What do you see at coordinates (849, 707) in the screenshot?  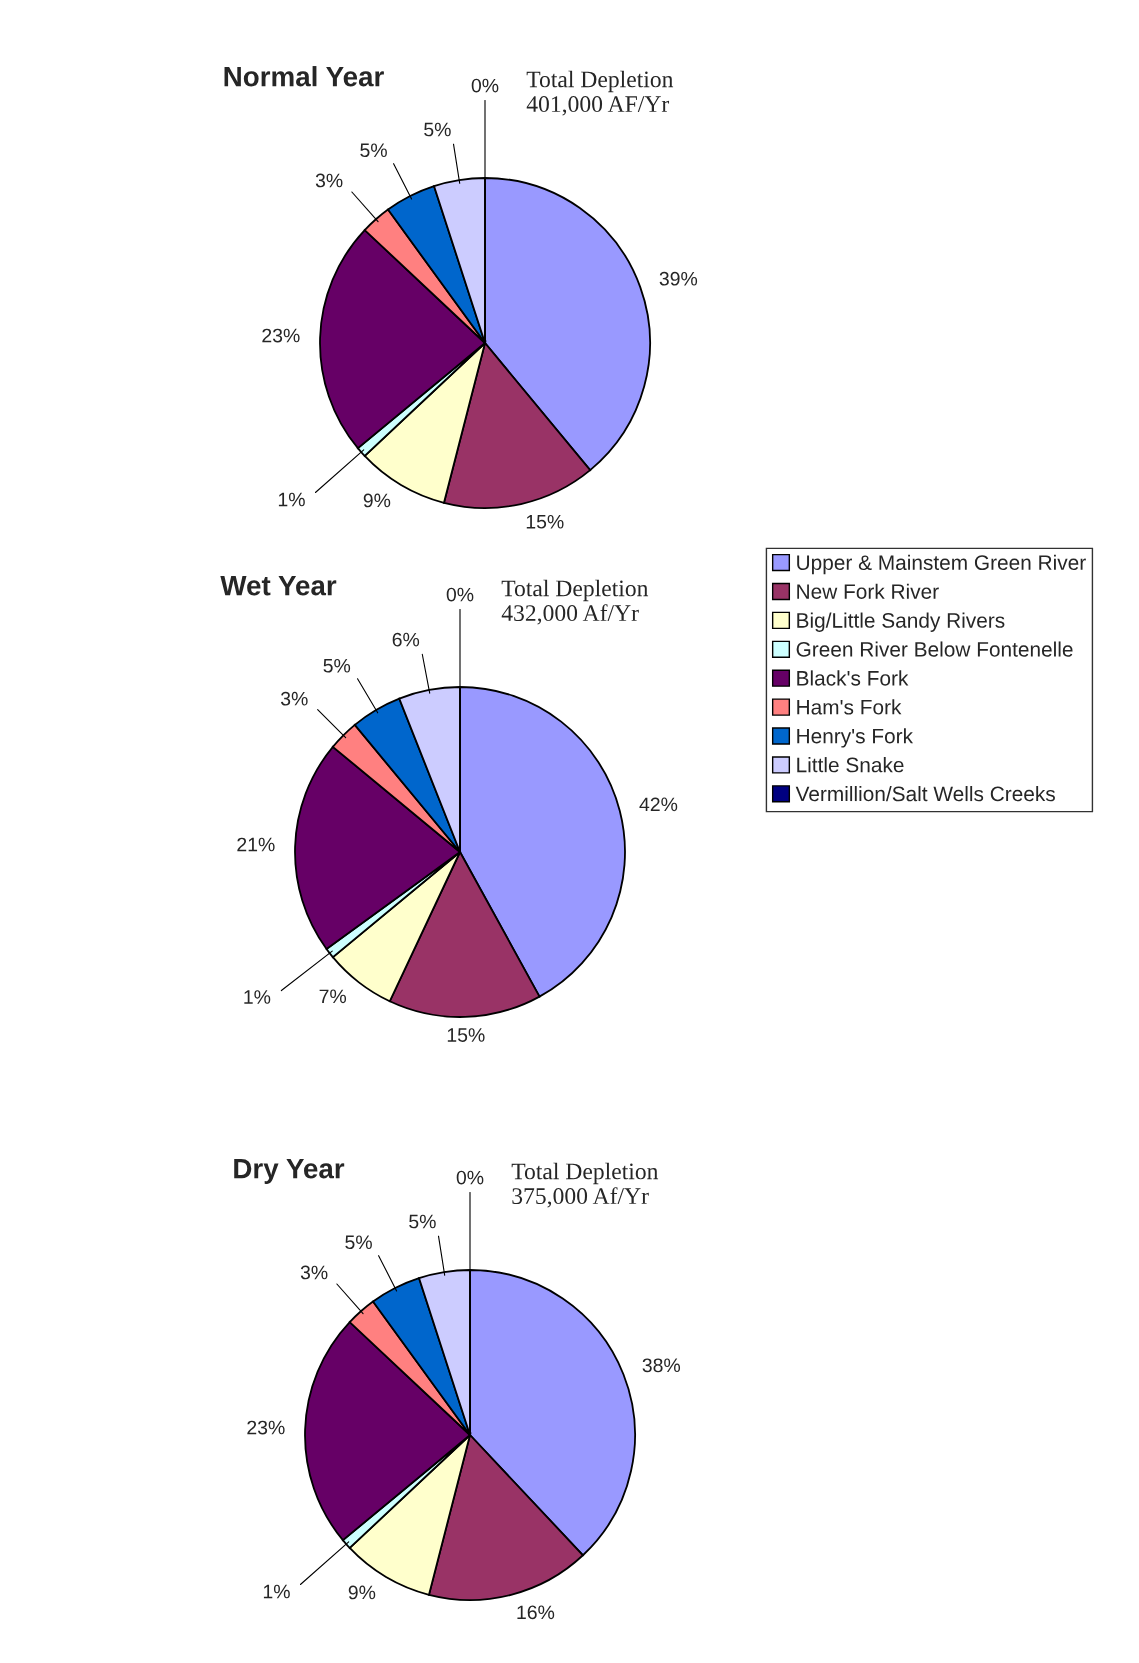 I see `legend-label: Ham's Fork` at bounding box center [849, 707].